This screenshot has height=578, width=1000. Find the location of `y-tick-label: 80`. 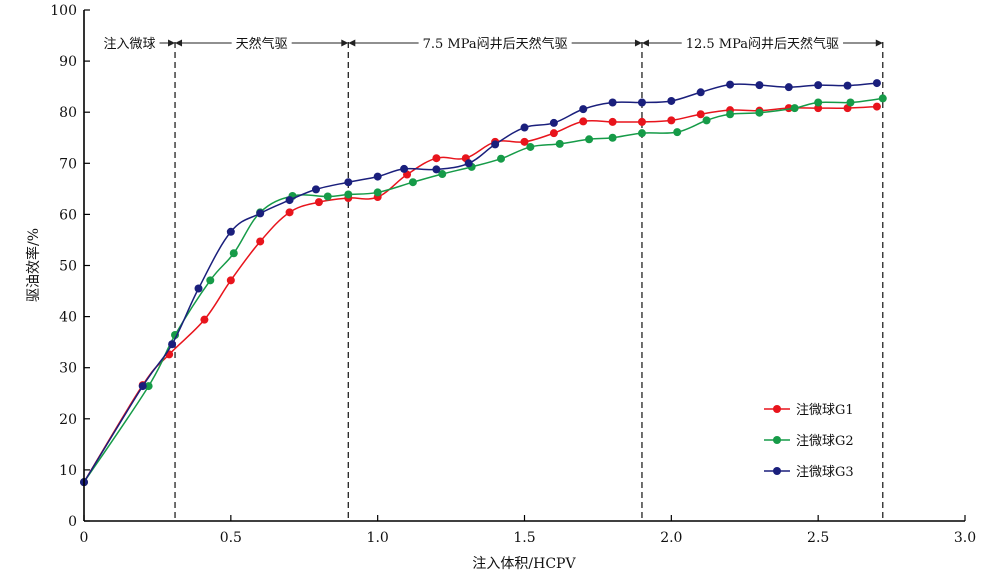

y-tick-label: 80 is located at coordinates (68, 113).